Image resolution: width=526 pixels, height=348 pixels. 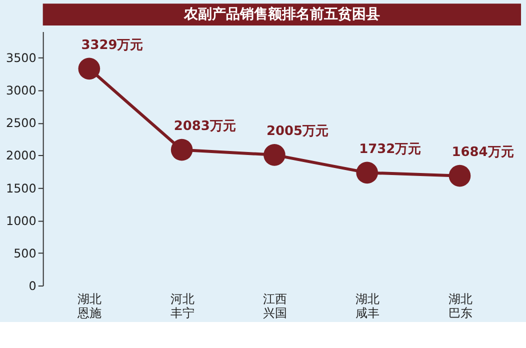 I want to click on y-tick-label: 500, so click(x=25, y=253).